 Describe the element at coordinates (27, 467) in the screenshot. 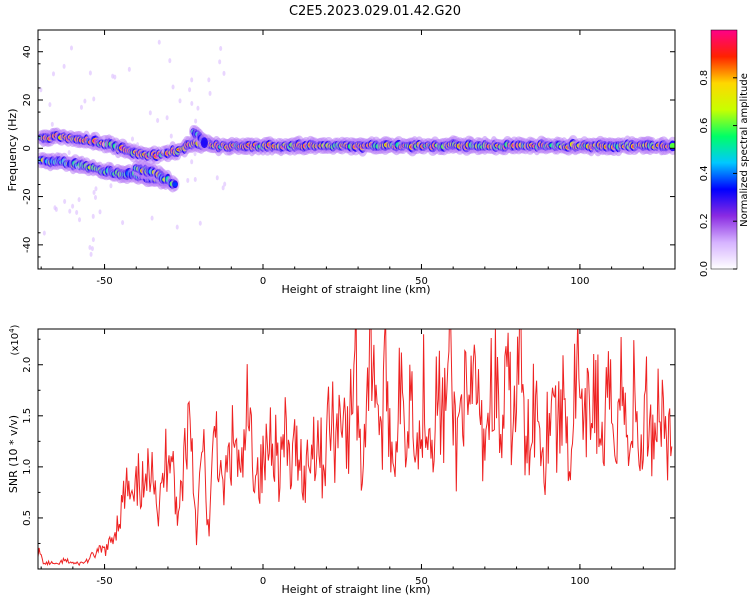

I see `snr-y-tick-label: 1.0` at that location.